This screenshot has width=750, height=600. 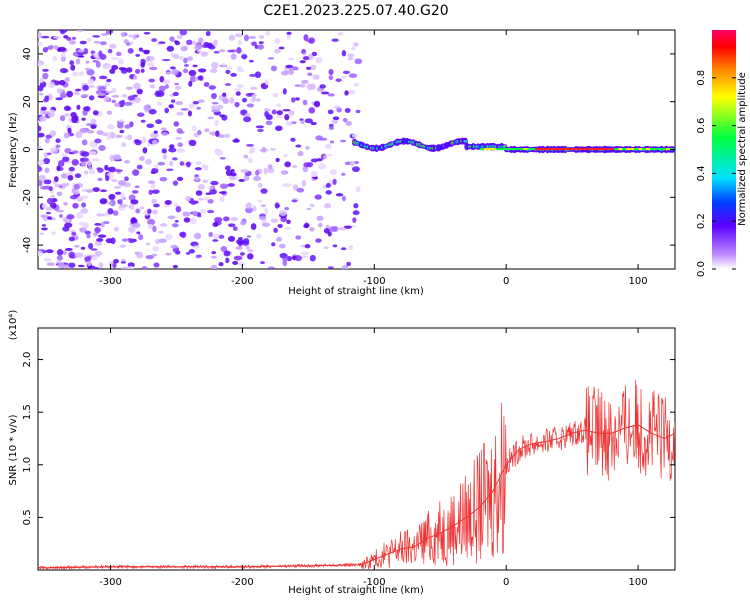 I want to click on colorbar-tick-label: 0.0, so click(x=701, y=269).